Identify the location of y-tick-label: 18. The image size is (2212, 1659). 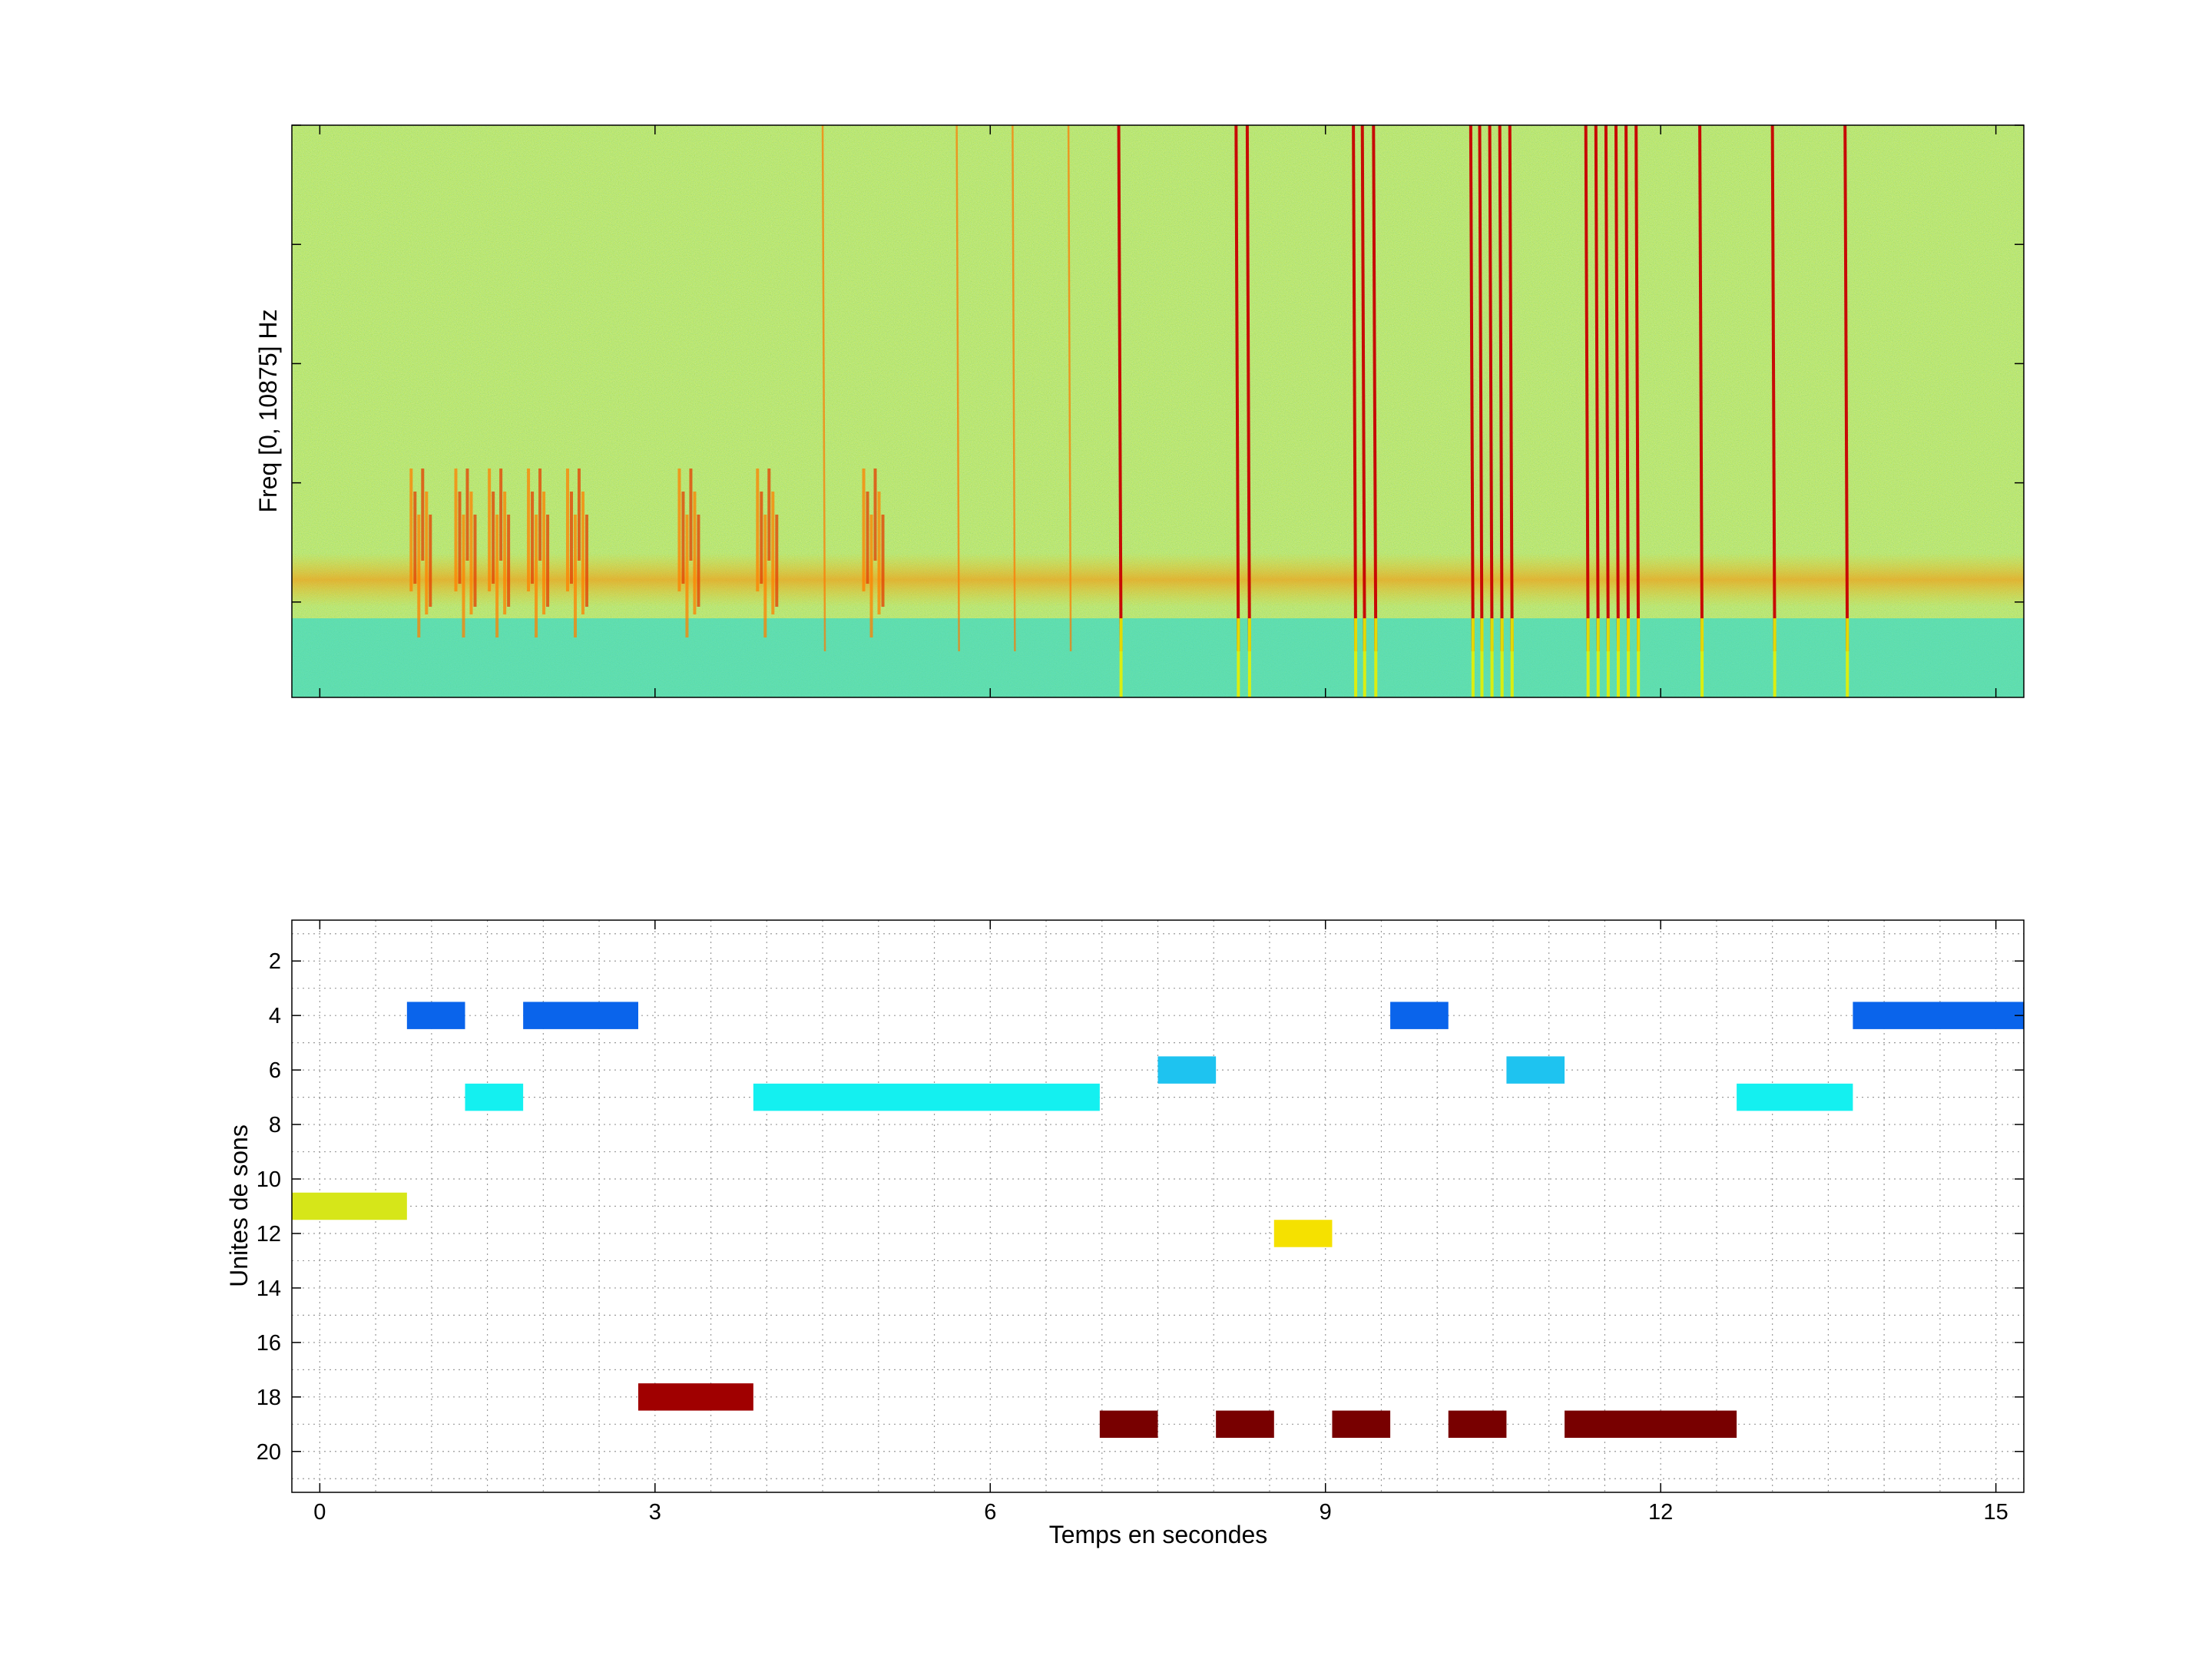
(269, 1398).